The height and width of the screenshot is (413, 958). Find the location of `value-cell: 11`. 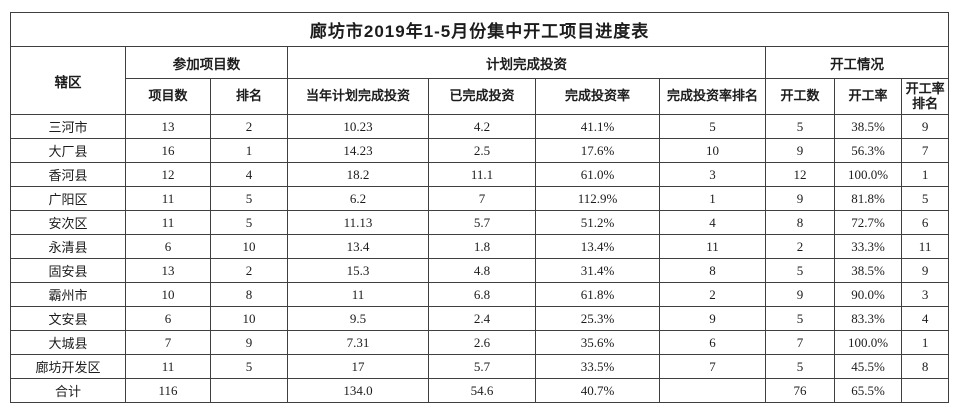

value-cell: 11 is located at coordinates (712, 246).